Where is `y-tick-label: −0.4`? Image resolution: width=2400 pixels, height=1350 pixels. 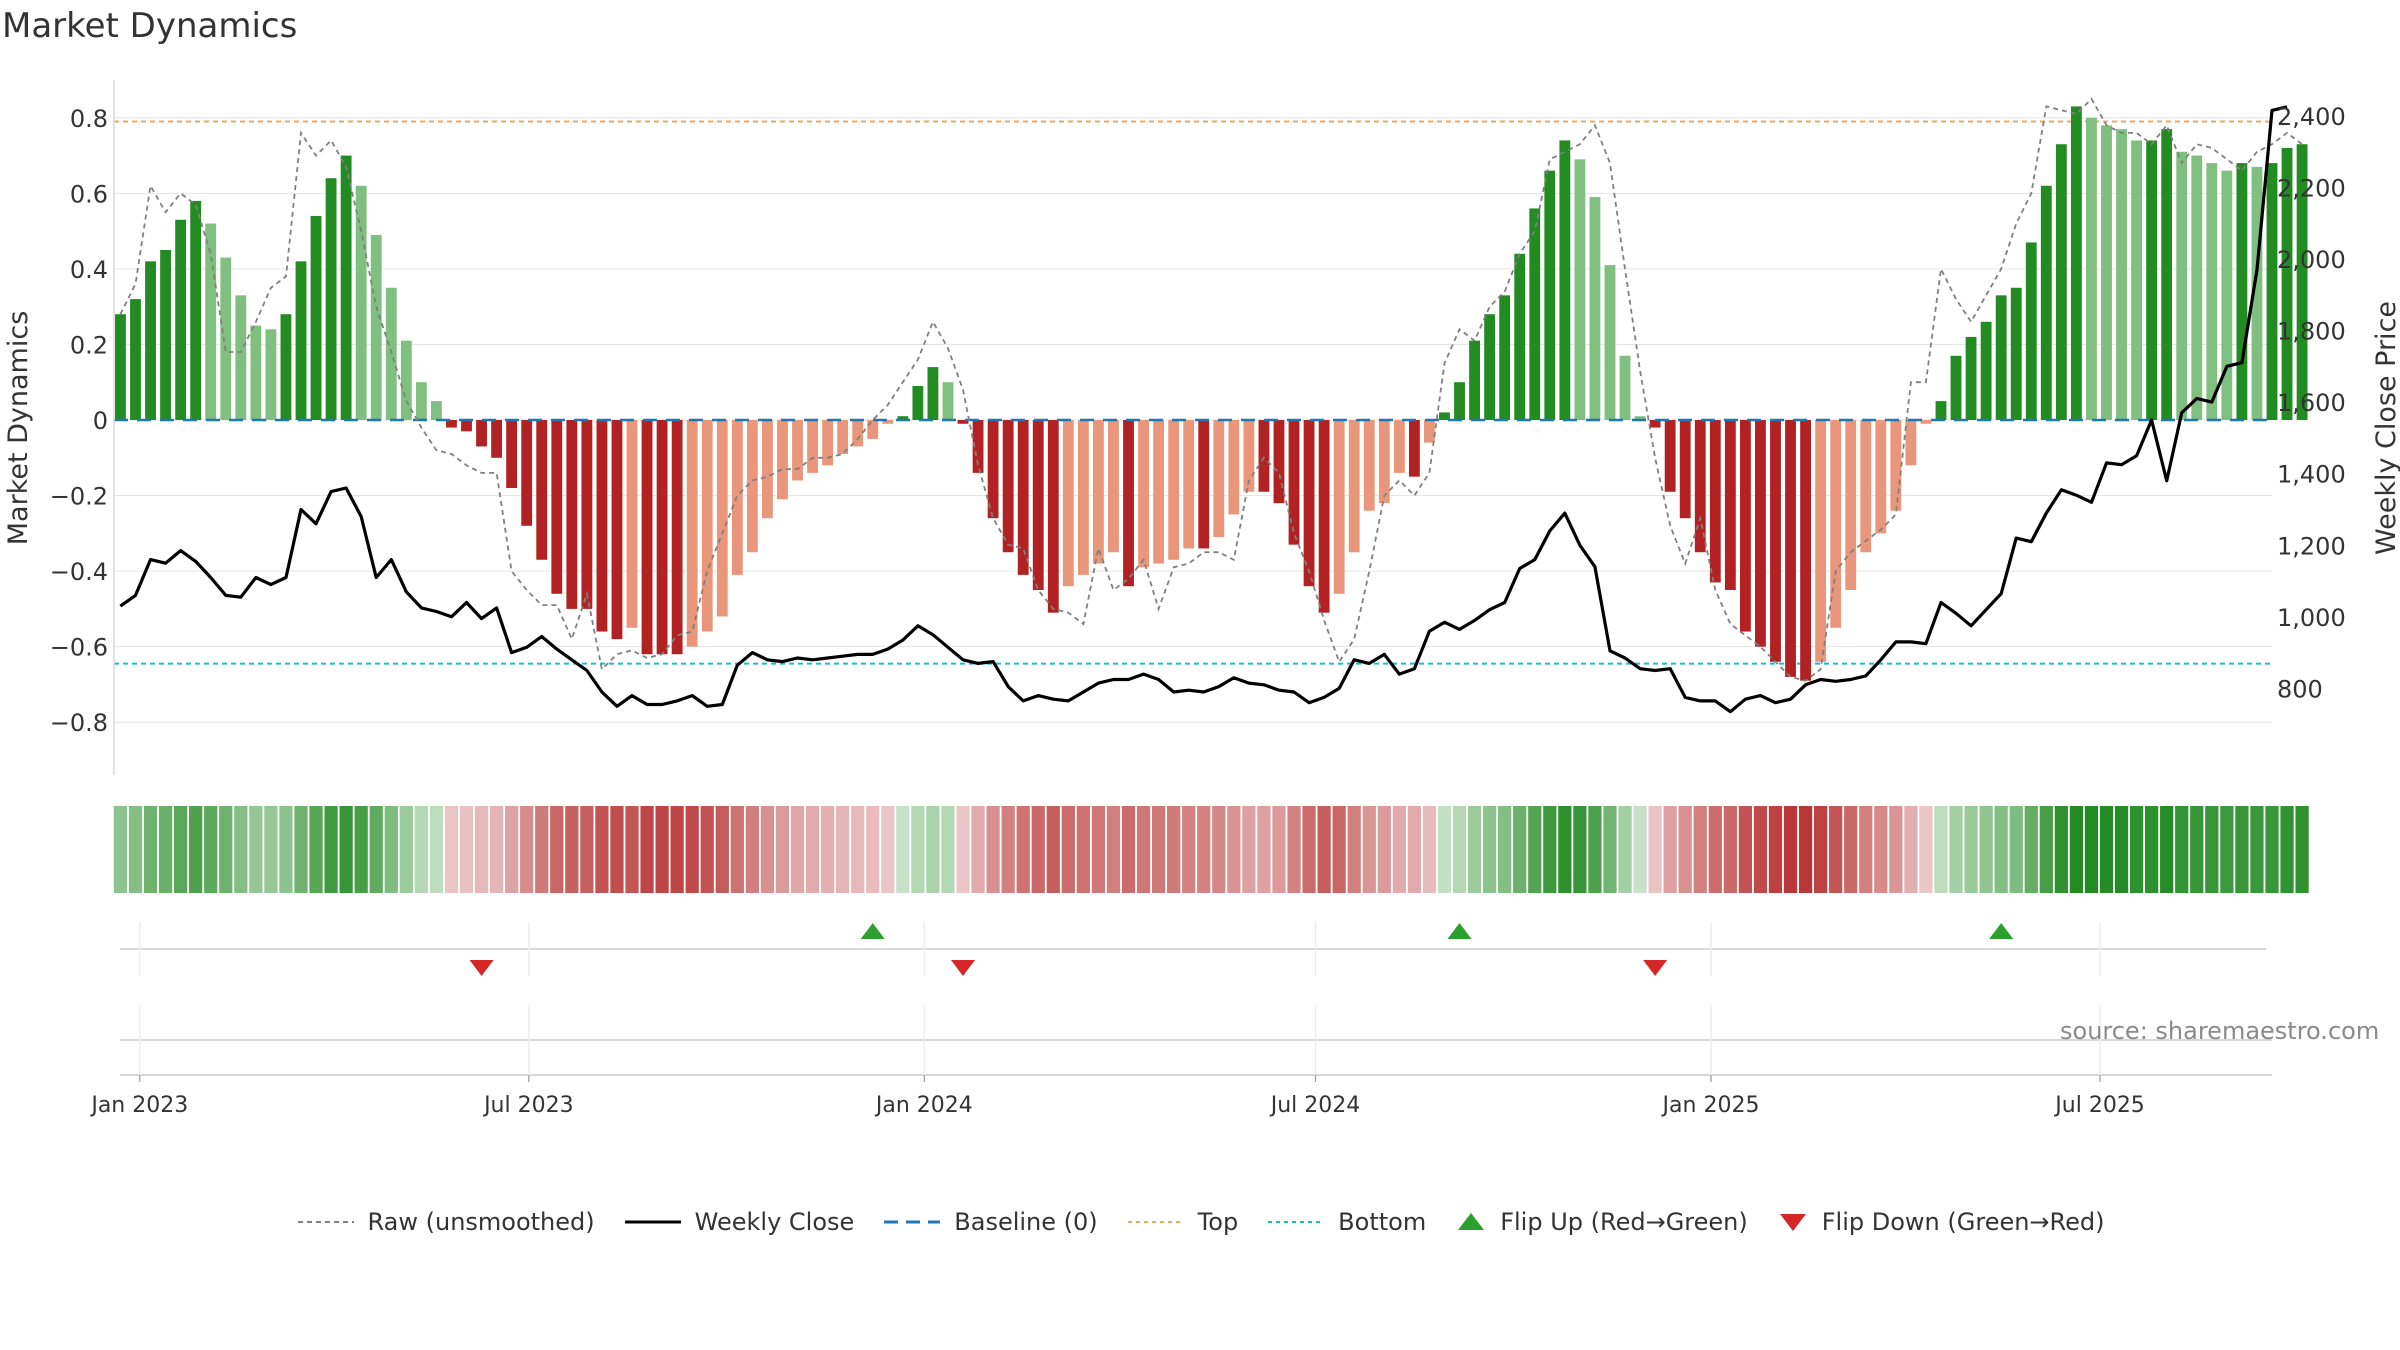
y-tick-label: −0.4 is located at coordinates (79, 572).